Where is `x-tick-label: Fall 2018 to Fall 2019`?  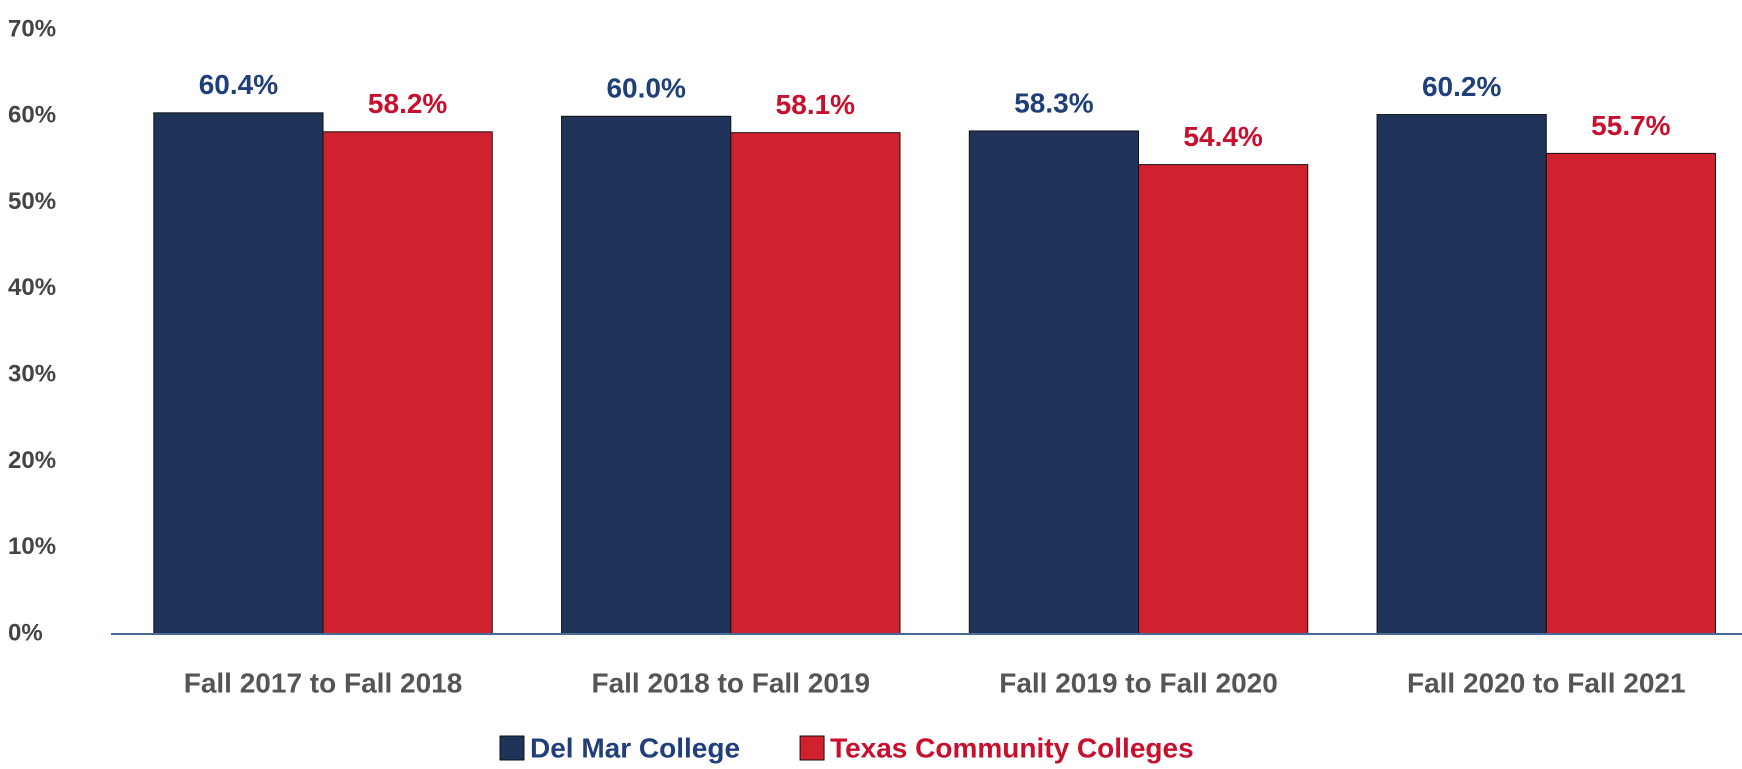 x-tick-label: Fall 2018 to Fall 2019 is located at coordinates (730, 682).